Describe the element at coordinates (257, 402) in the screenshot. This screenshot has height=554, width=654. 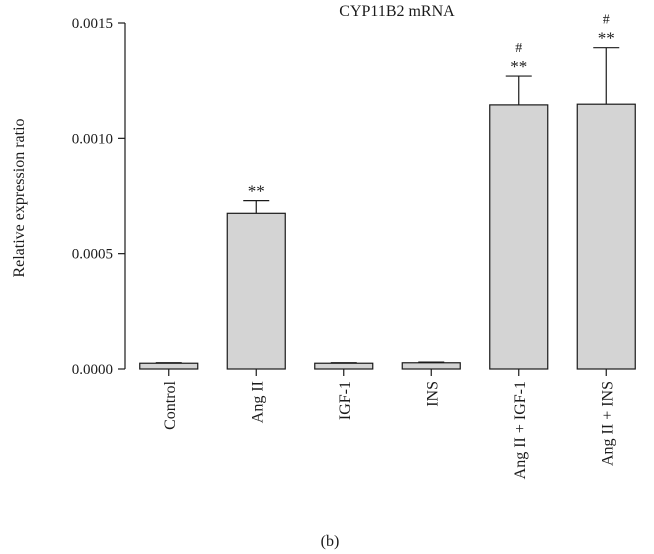
I see `x-tick-label: Ang II` at that location.